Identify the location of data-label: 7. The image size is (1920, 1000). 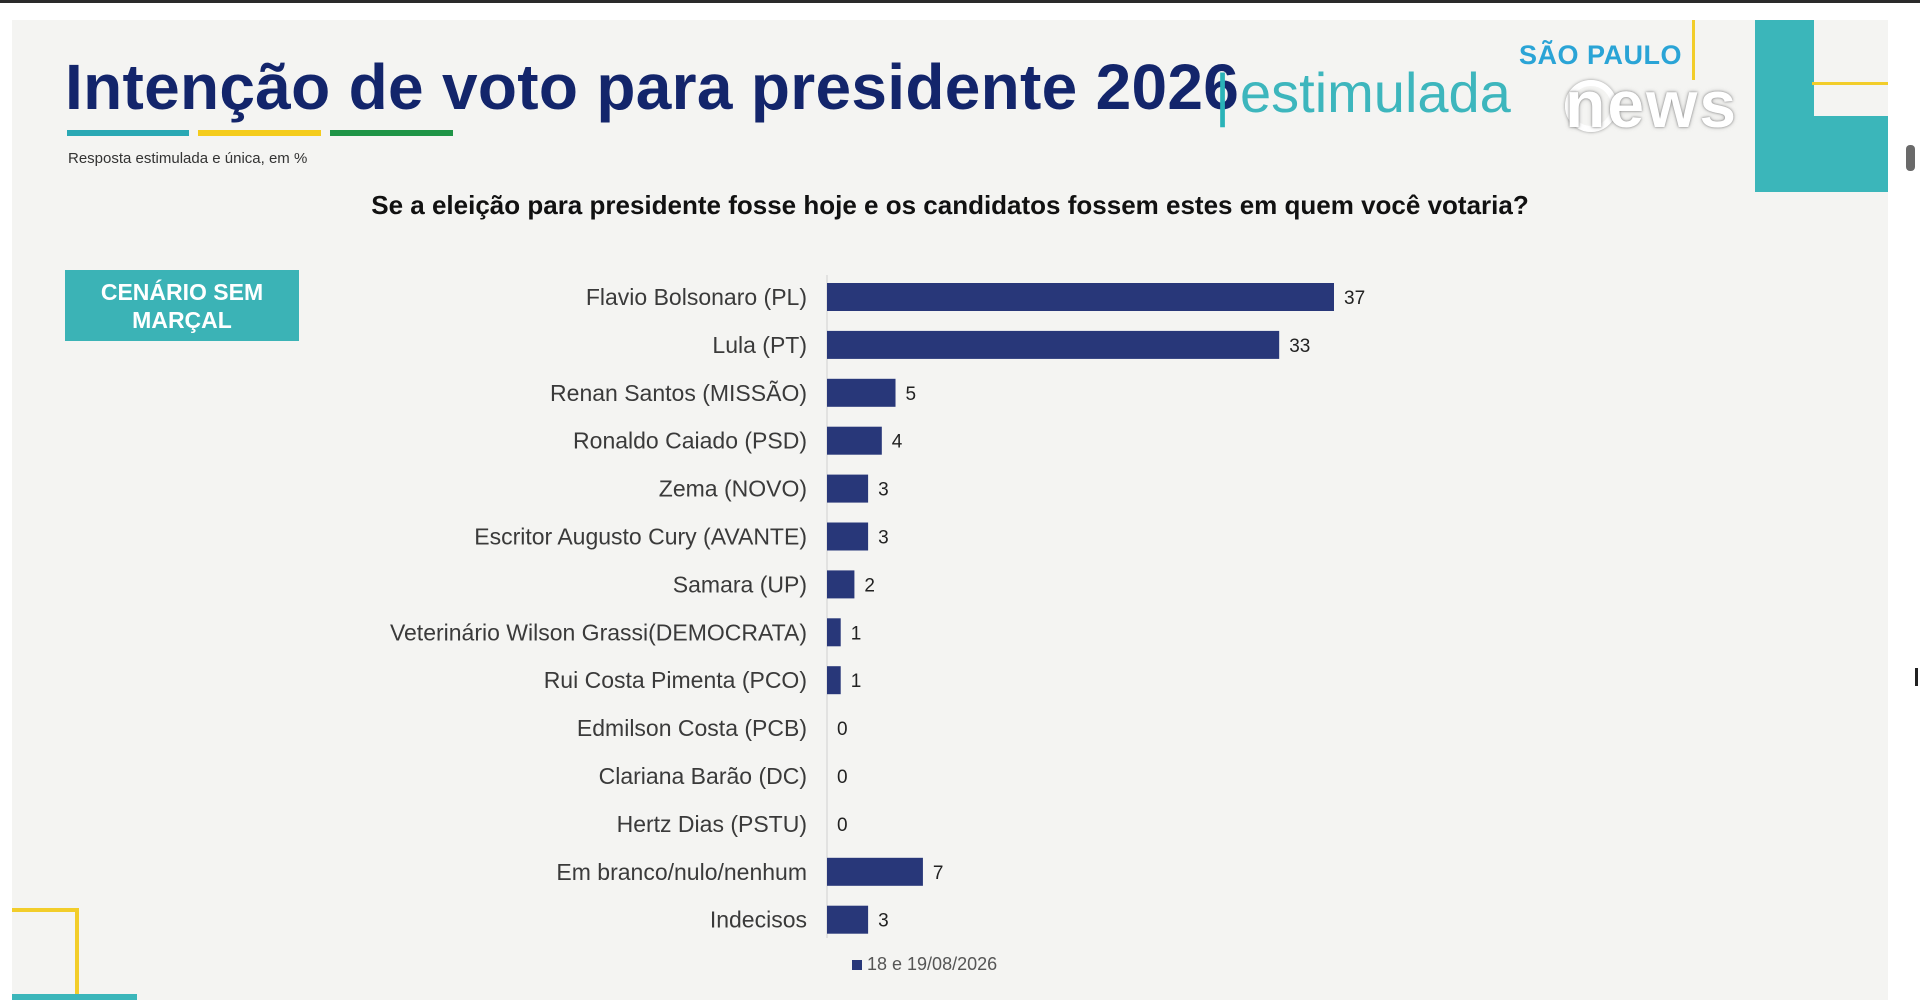
(938, 873).